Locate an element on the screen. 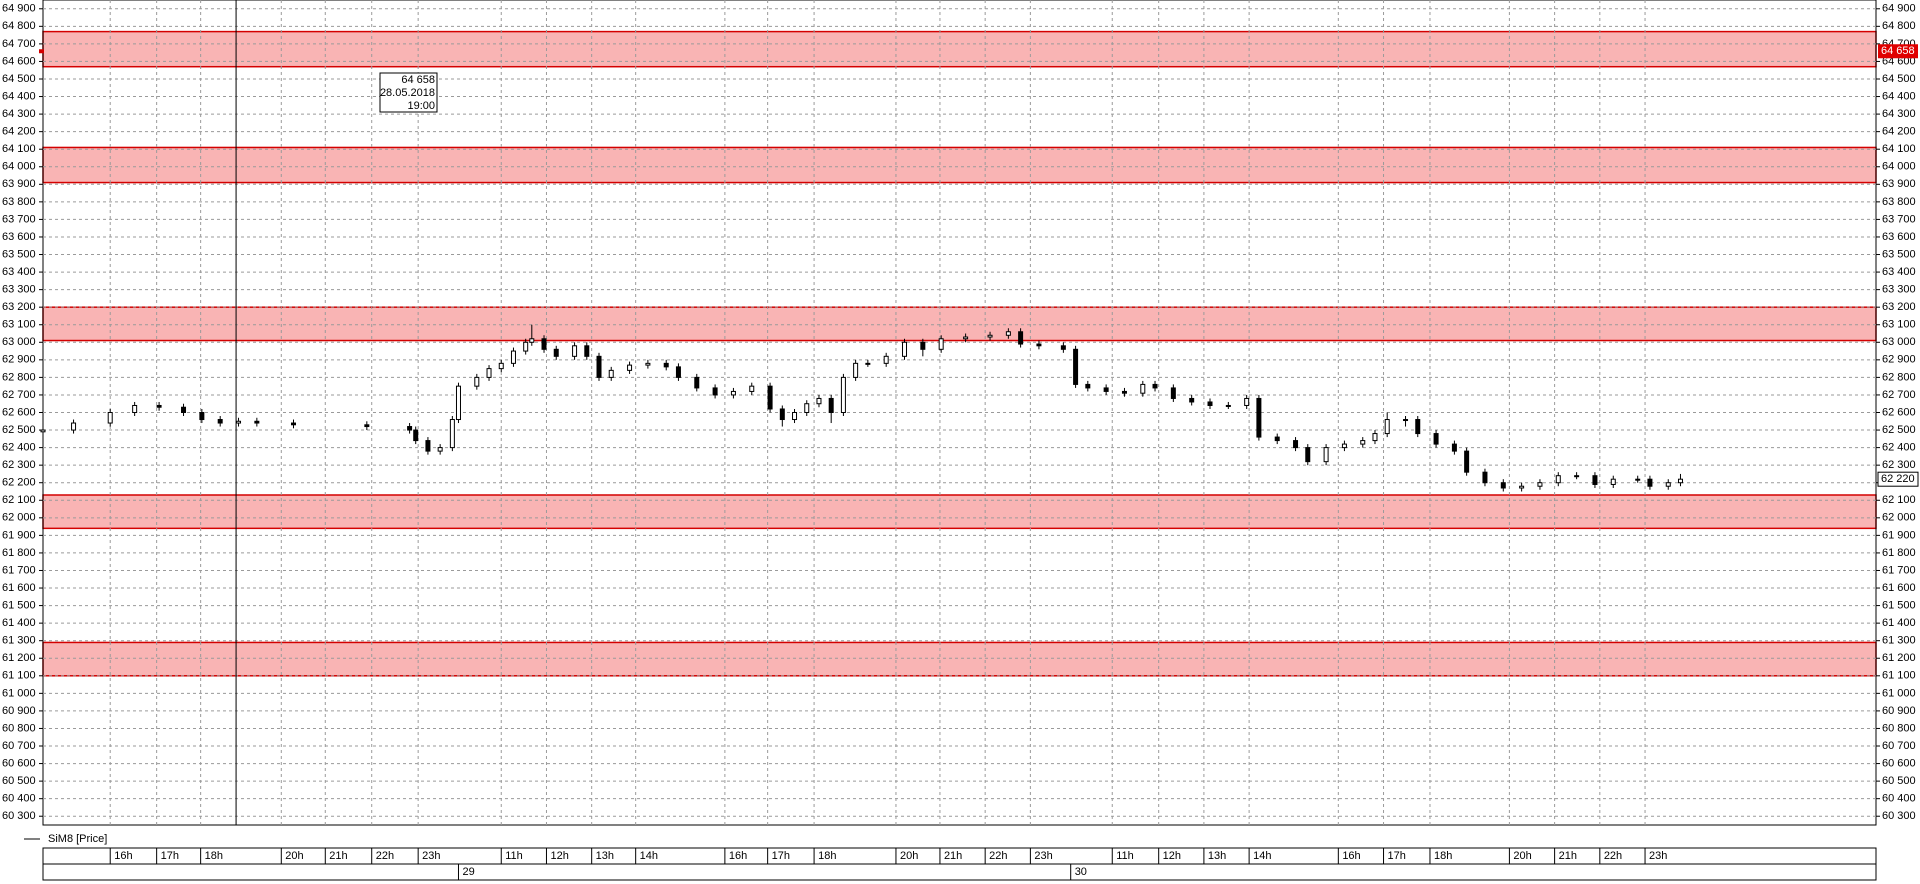 Image resolution: width=1920 pixels, height=884 pixels. y-tick-label: 63 600 is located at coordinates (19, 237).